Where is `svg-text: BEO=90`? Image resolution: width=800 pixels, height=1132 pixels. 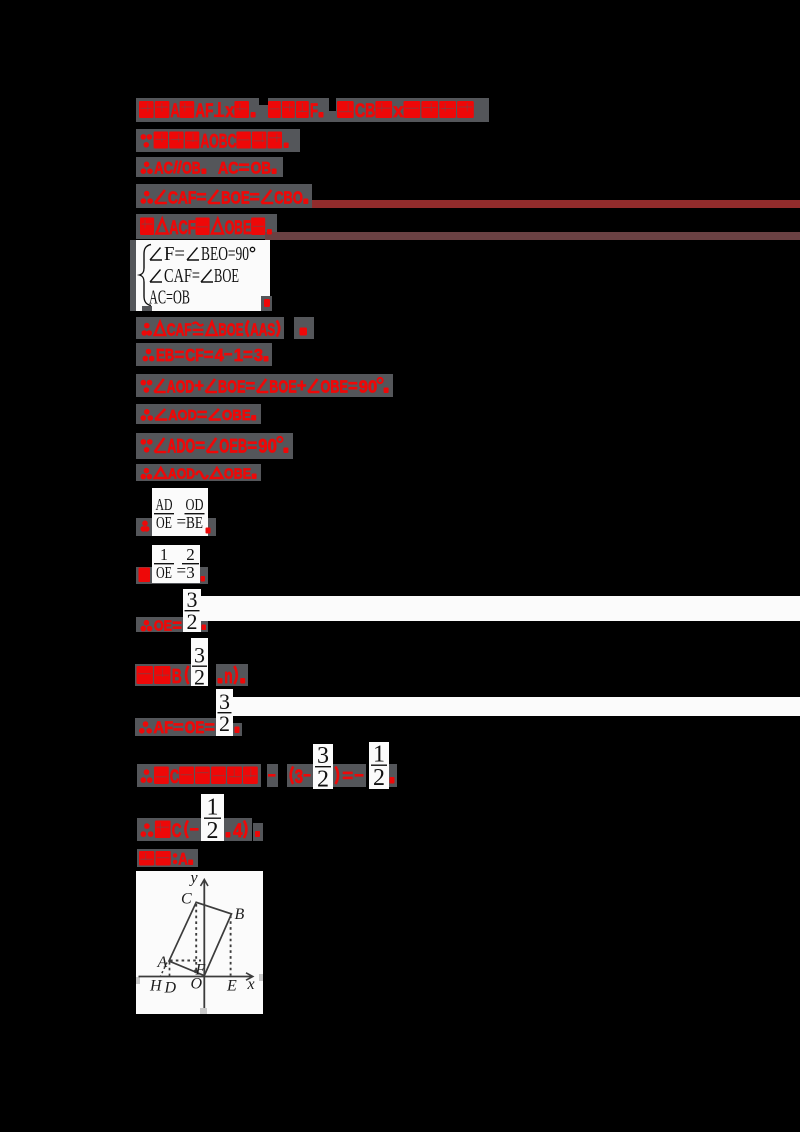
svg-text: BEO=90 is located at coordinates (225, 254).